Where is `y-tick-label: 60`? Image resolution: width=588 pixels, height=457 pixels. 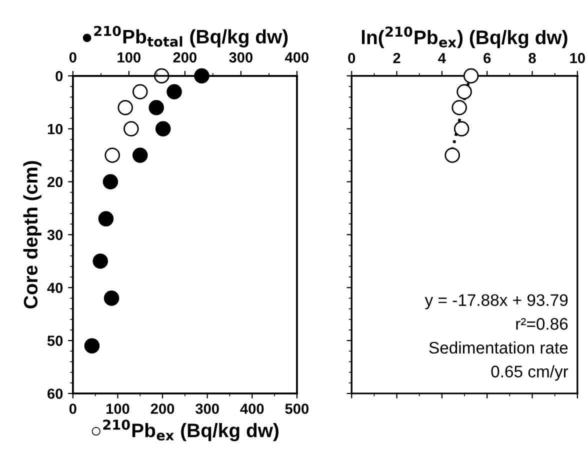 y-tick-label: 60 is located at coordinates (55, 393).